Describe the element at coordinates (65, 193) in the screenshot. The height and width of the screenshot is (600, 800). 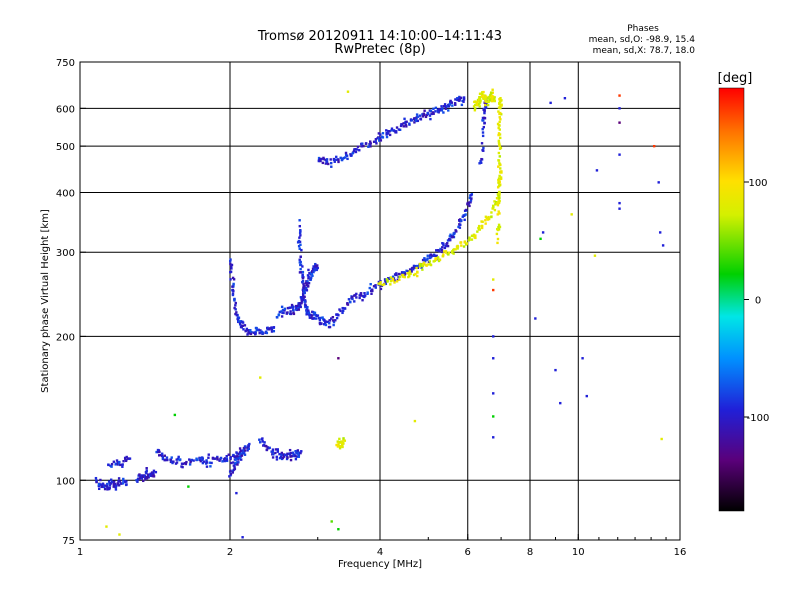
I see `y-tick-label: 400` at that location.